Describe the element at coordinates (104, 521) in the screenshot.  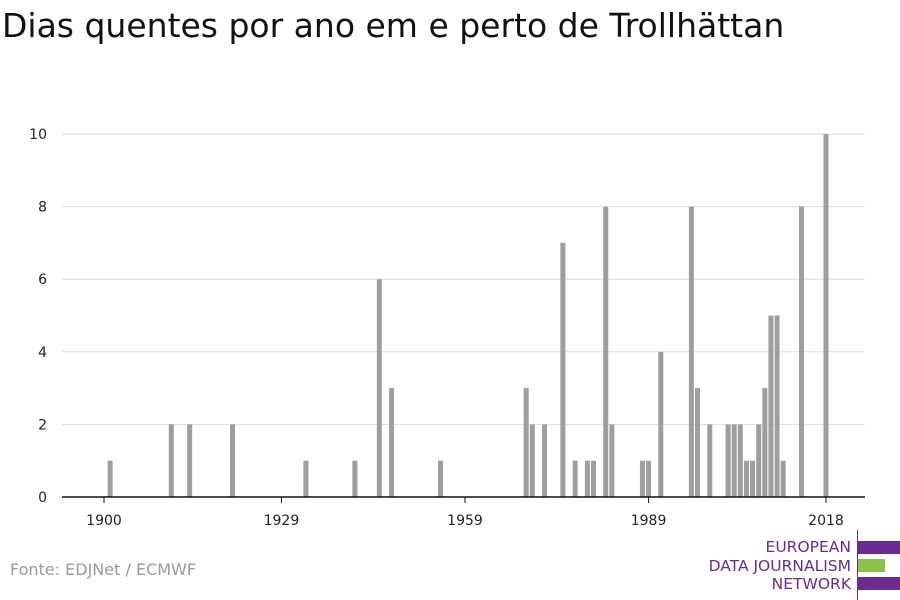
I see `x-tick-label: 1900` at that location.